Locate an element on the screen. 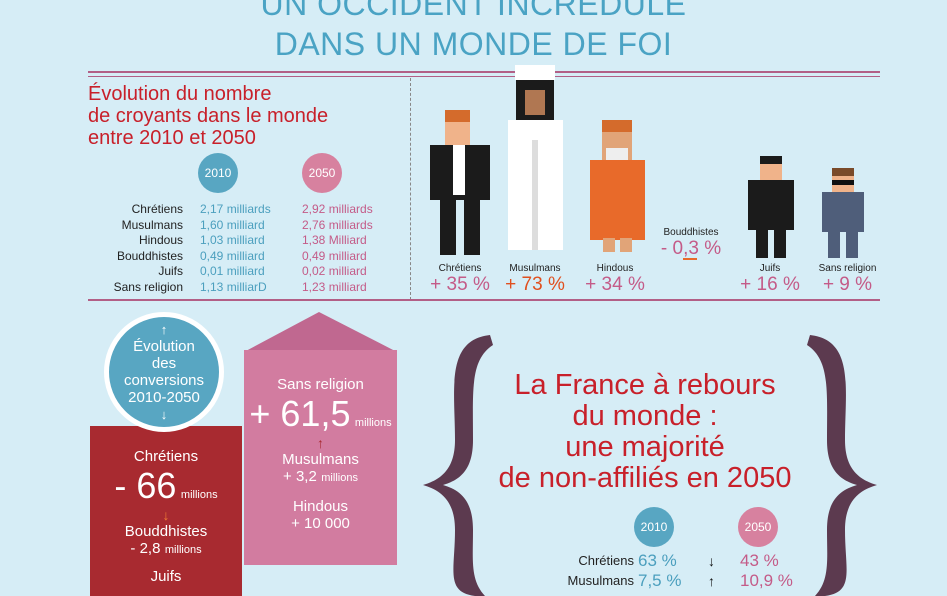  value-2010: 1,03 milliard is located at coordinates (232, 240).